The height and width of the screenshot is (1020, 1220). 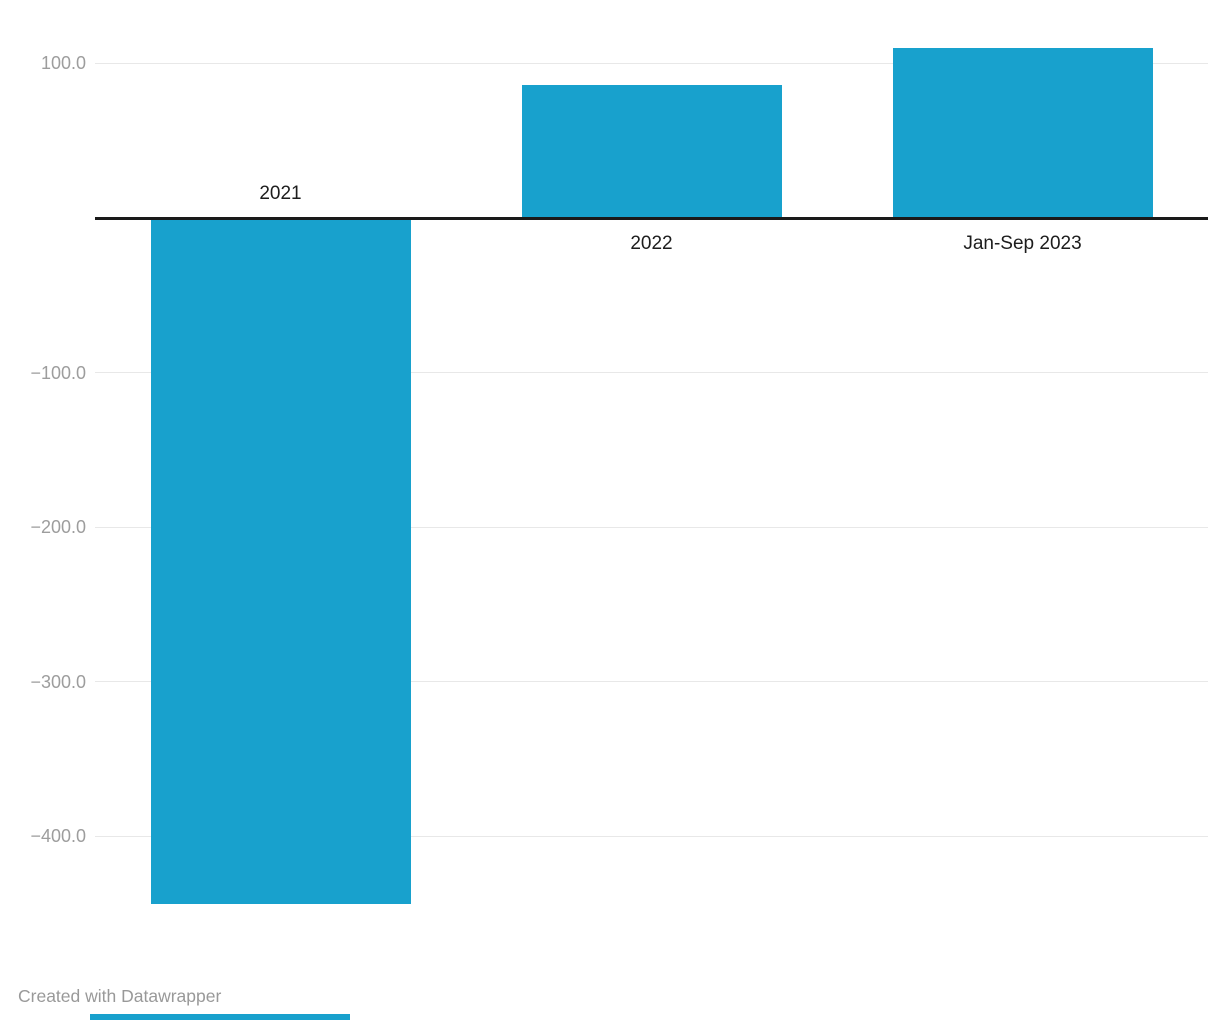 I want to click on category-label: Jan-Sep 2023, so click(x=1022, y=243).